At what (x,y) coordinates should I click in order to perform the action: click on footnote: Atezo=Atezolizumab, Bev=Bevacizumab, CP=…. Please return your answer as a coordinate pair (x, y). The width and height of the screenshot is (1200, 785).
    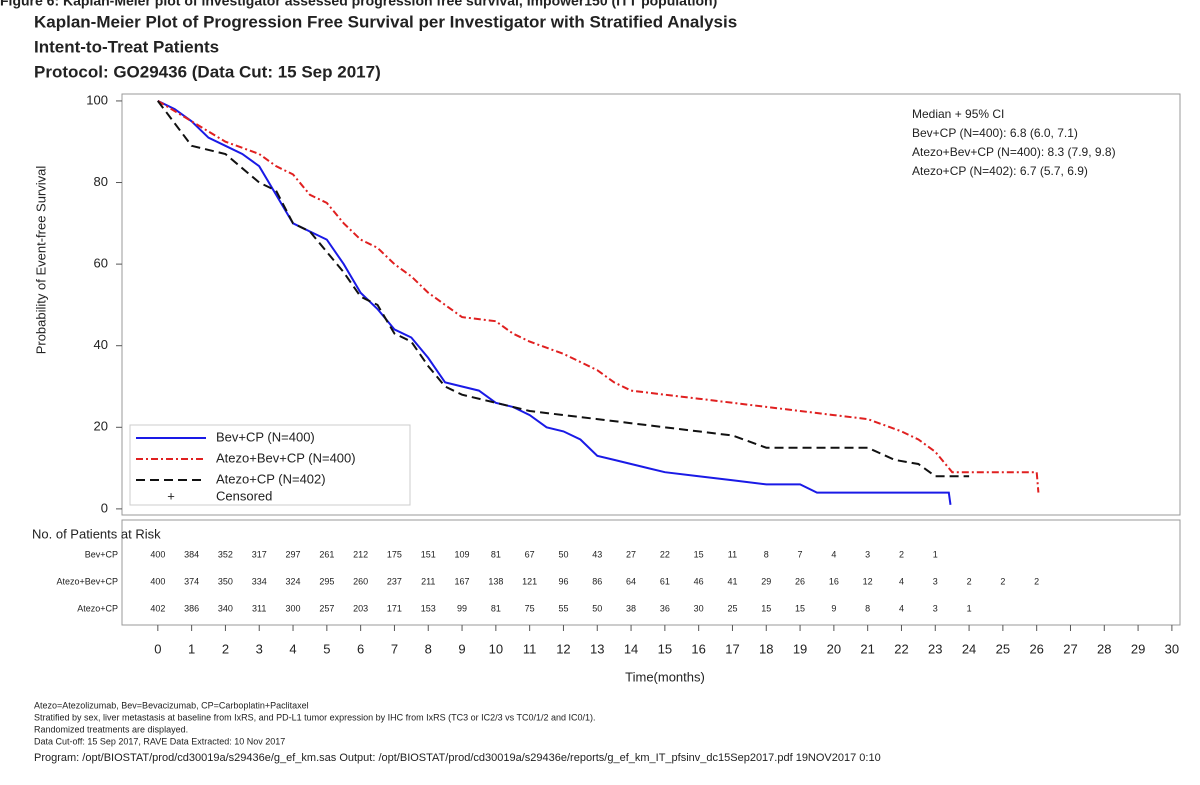
    Looking at the image, I should click on (171, 705).